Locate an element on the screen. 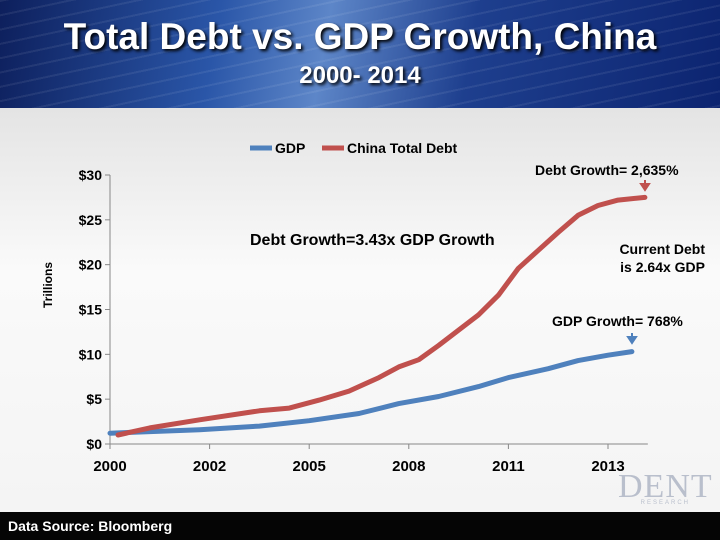  y-tick-label: $30 is located at coordinates (91, 175).